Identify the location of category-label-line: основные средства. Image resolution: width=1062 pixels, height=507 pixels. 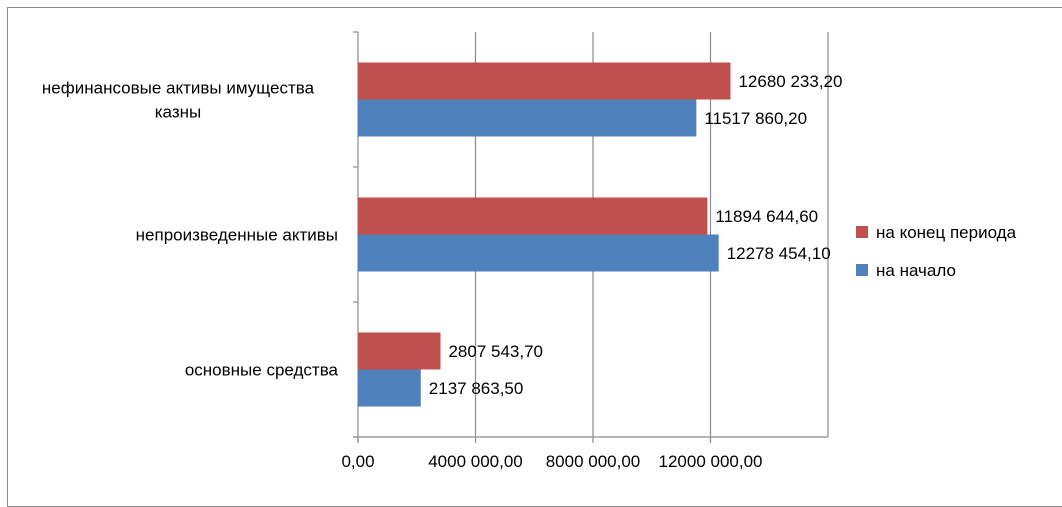
(262, 370).